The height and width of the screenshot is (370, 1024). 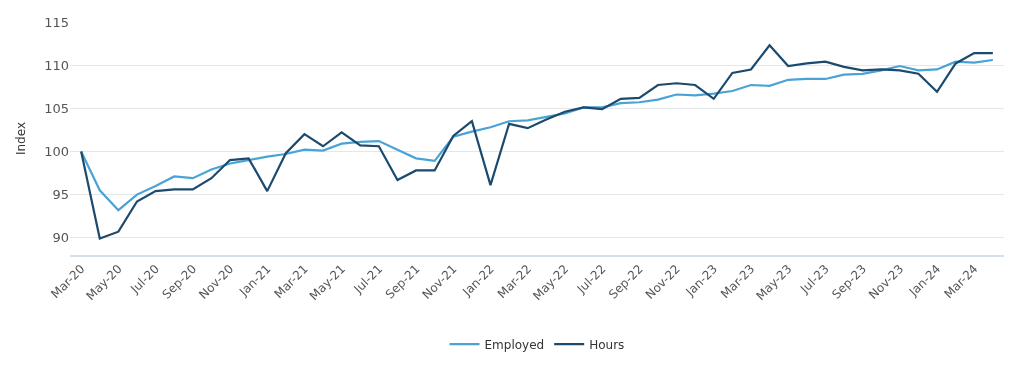 I want to click on y-axis-title: Index, so click(x=21, y=138).